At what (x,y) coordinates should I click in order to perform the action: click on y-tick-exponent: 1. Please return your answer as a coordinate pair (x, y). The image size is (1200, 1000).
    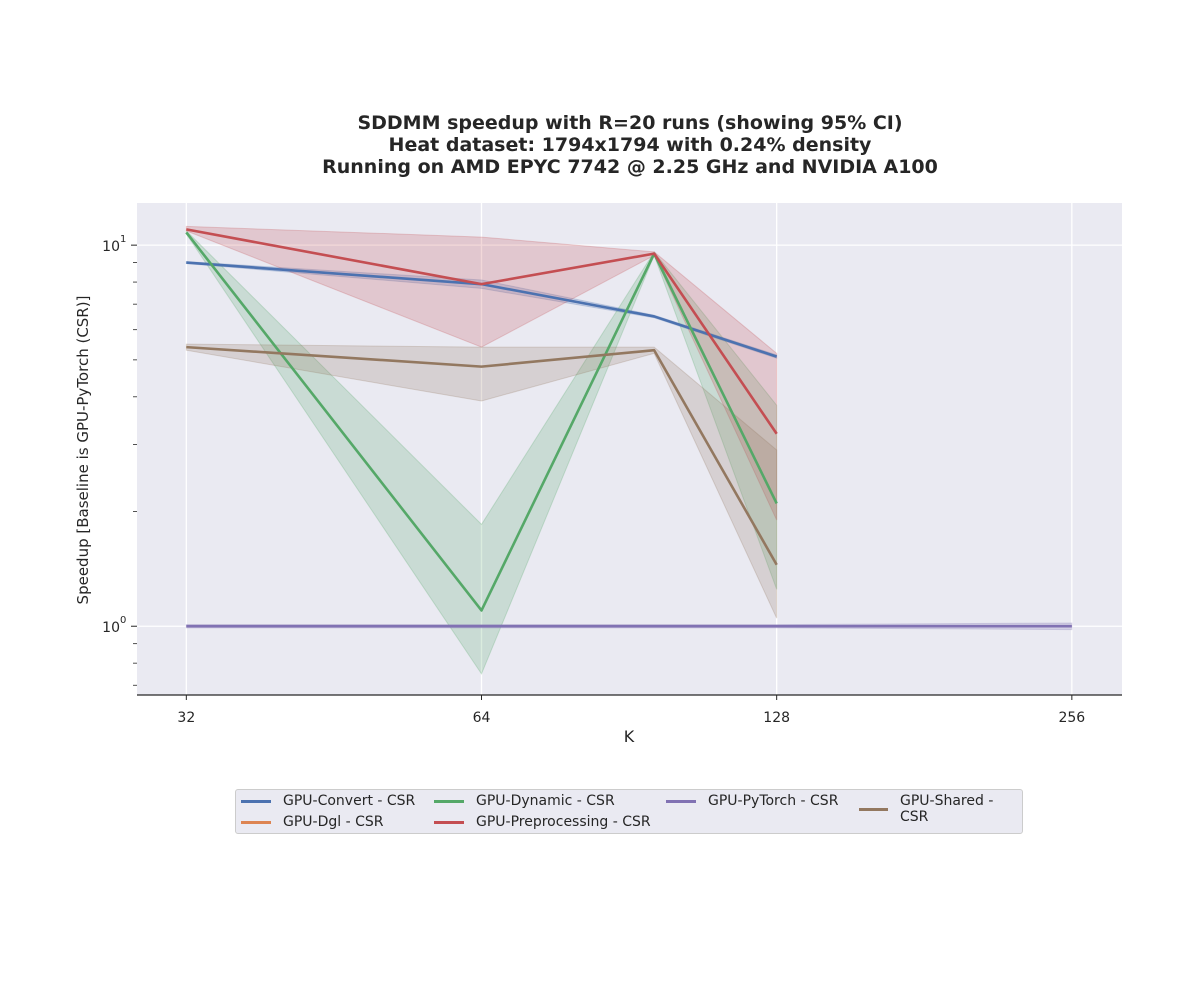
    Looking at the image, I should click on (123, 239).